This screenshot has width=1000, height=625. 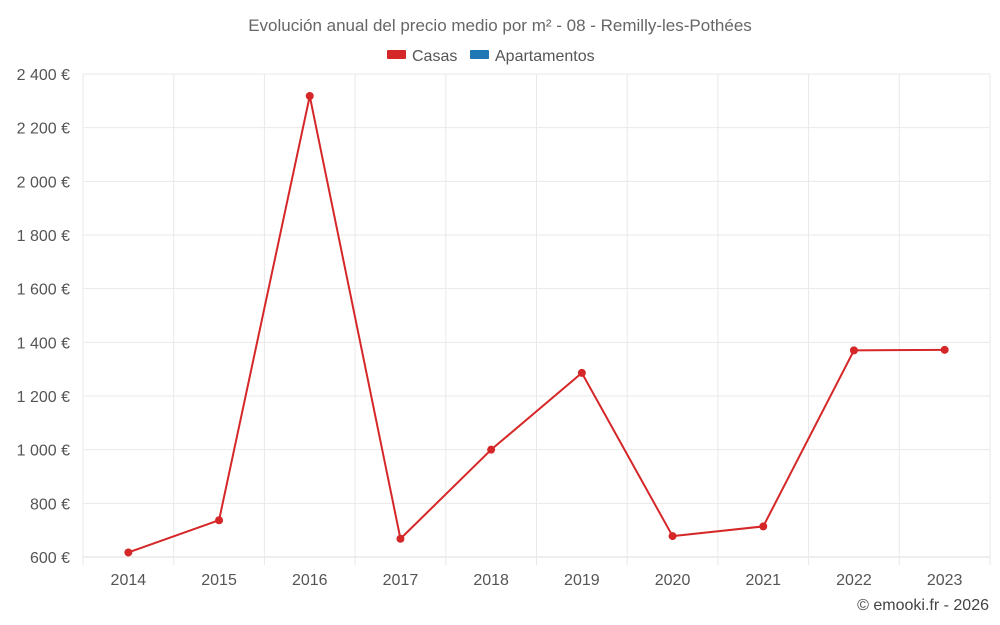 What do you see at coordinates (43, 290) in the screenshot?
I see `y-tick-label: 1 600 €` at bounding box center [43, 290].